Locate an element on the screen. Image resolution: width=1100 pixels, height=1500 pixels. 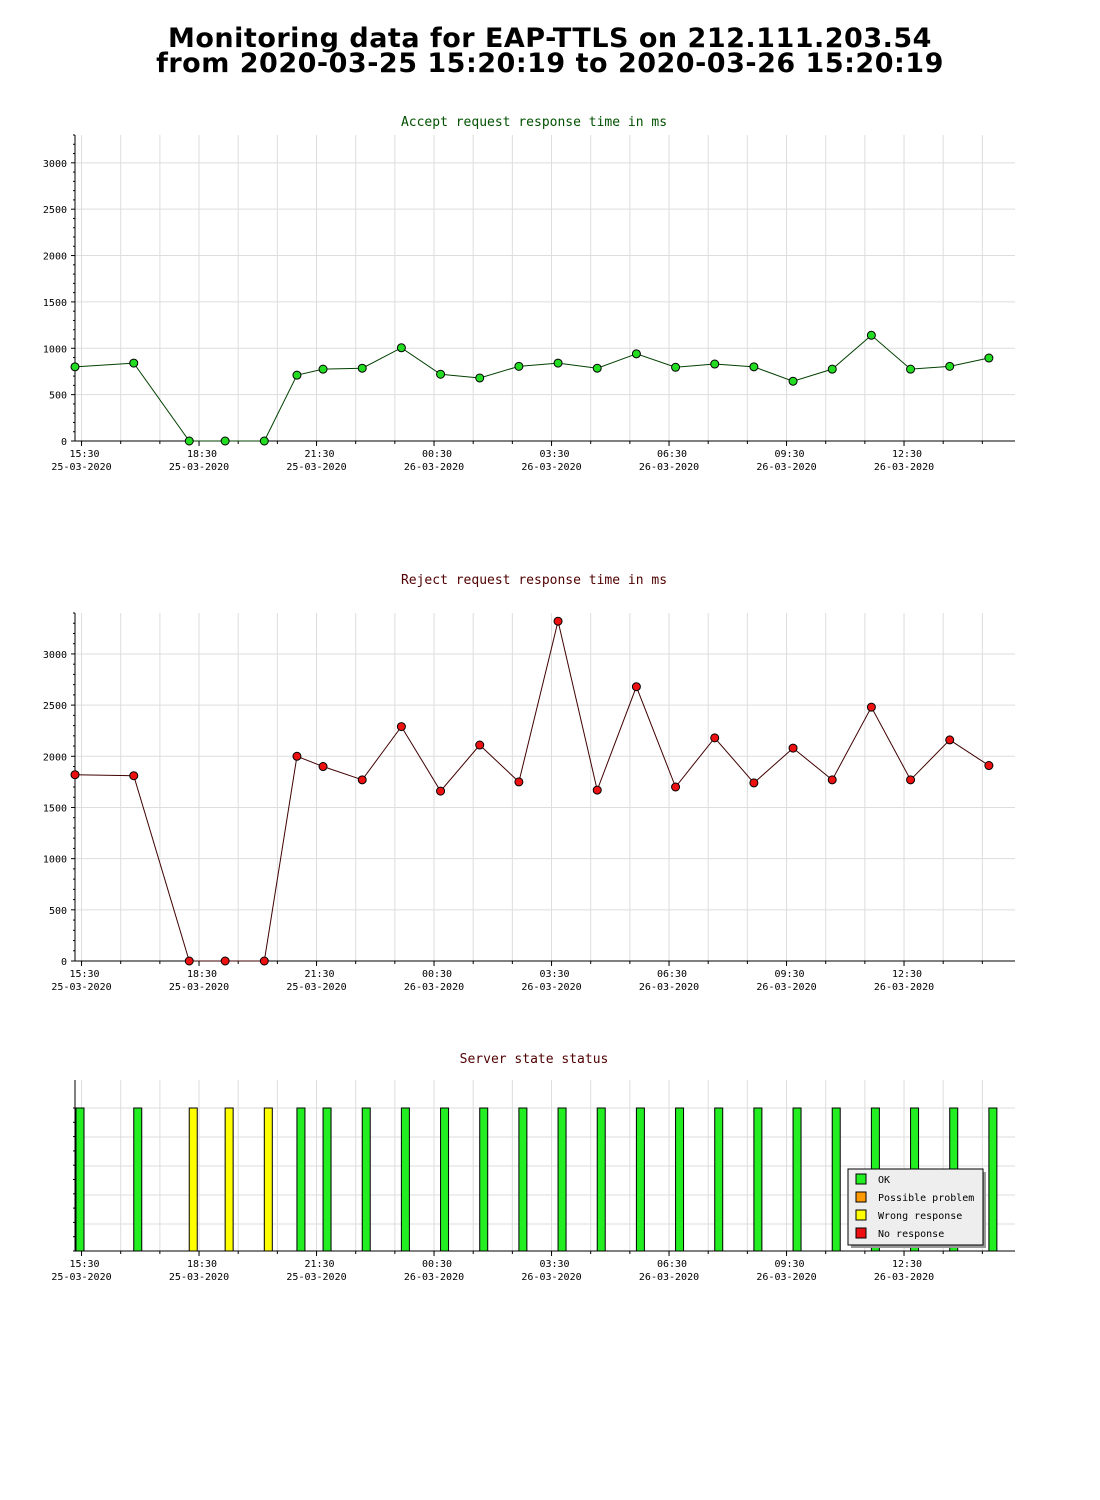
accept-x-tick-time-label: 21:30 is located at coordinates (319, 454).